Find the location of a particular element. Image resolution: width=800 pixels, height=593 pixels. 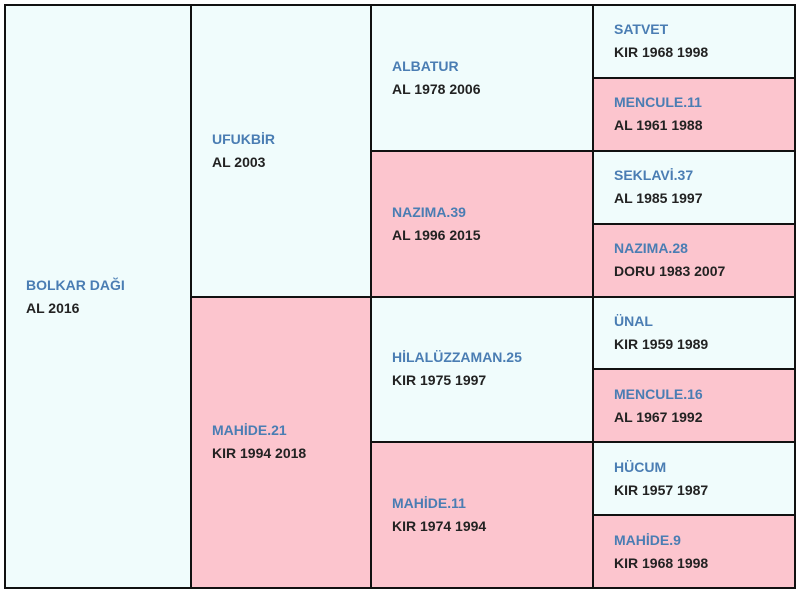

horse-cell: SEKLAVİ.37 AL 1985 1997 is located at coordinates (694, 187).